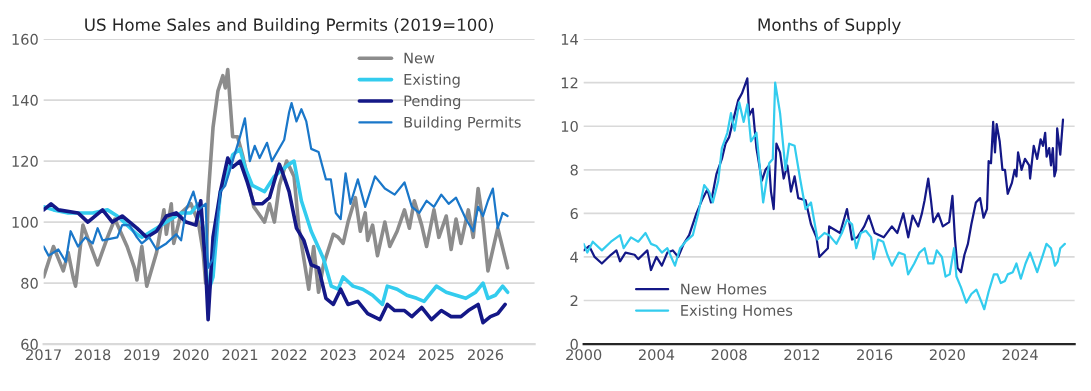 This screenshot has height=391, width=1091. I want to click on y-tick-label: 6, so click(574, 214).